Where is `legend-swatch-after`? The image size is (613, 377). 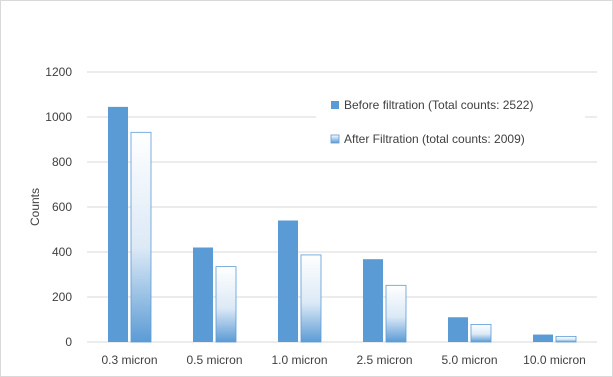
legend-swatch-after is located at coordinates (335, 139).